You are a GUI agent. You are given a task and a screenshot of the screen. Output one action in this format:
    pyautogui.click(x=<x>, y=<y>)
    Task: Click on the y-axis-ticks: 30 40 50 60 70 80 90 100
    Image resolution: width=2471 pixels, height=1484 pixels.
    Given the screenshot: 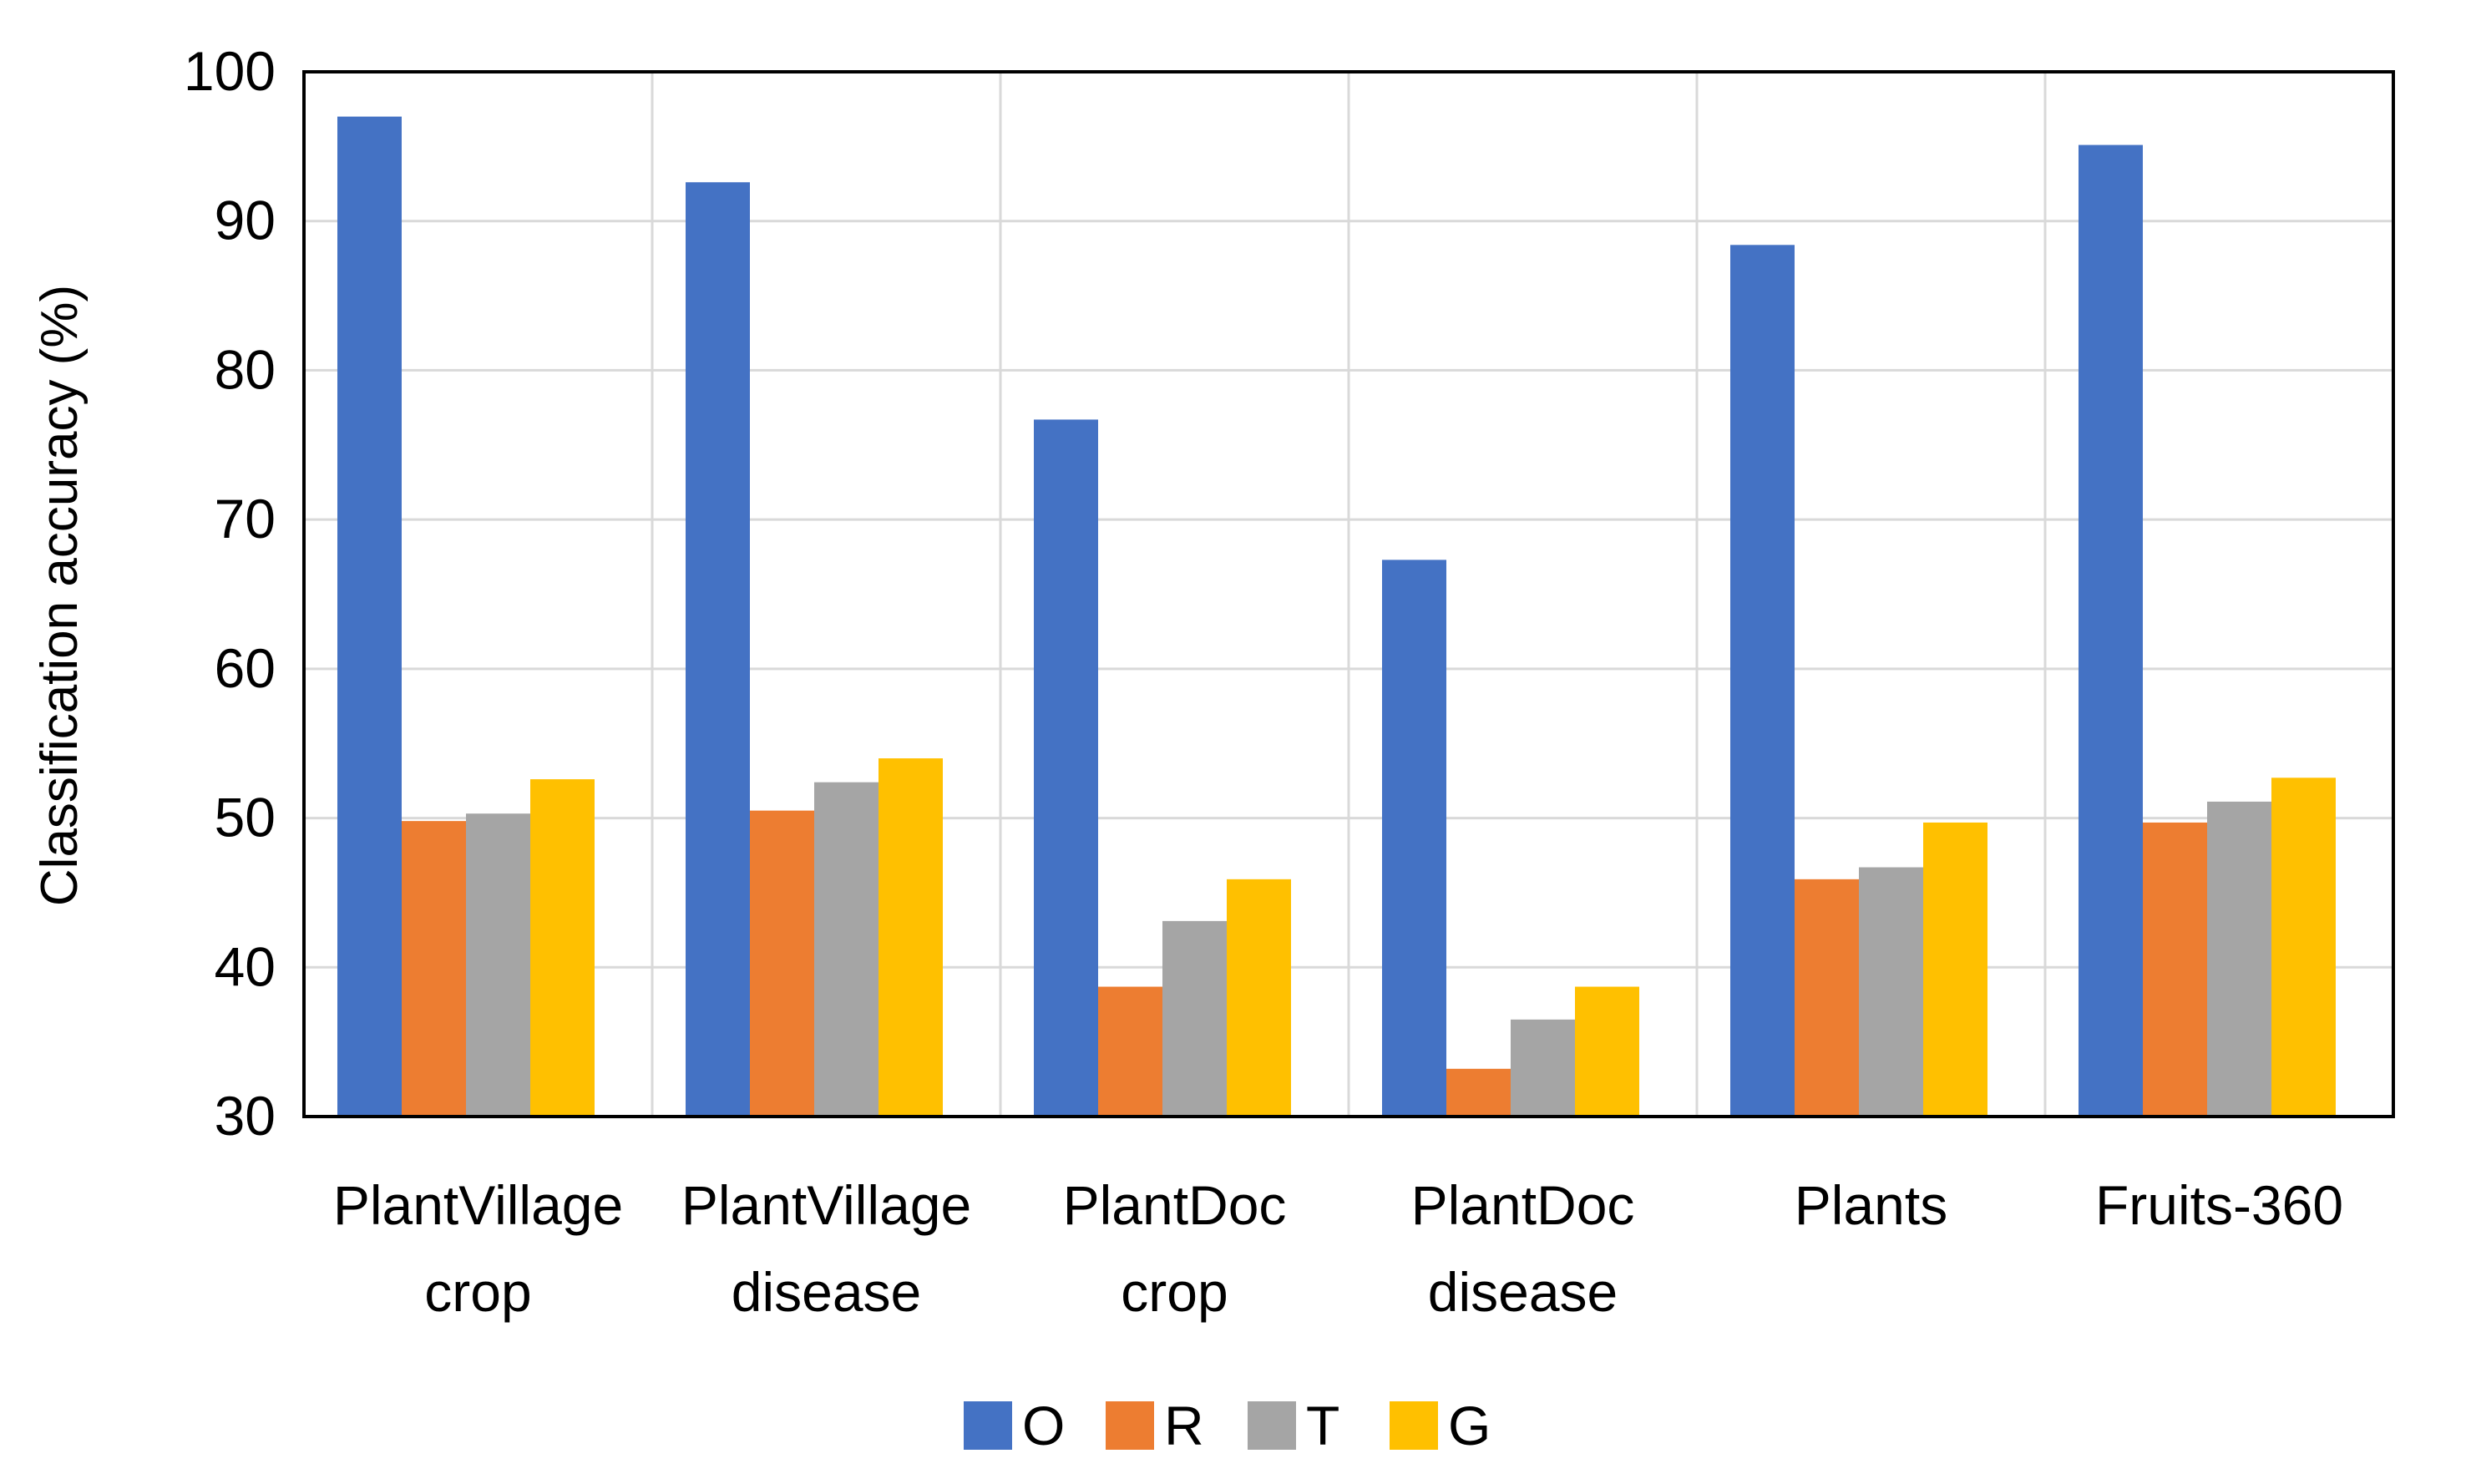 What is the action you would take?
    pyautogui.click(x=230, y=593)
    